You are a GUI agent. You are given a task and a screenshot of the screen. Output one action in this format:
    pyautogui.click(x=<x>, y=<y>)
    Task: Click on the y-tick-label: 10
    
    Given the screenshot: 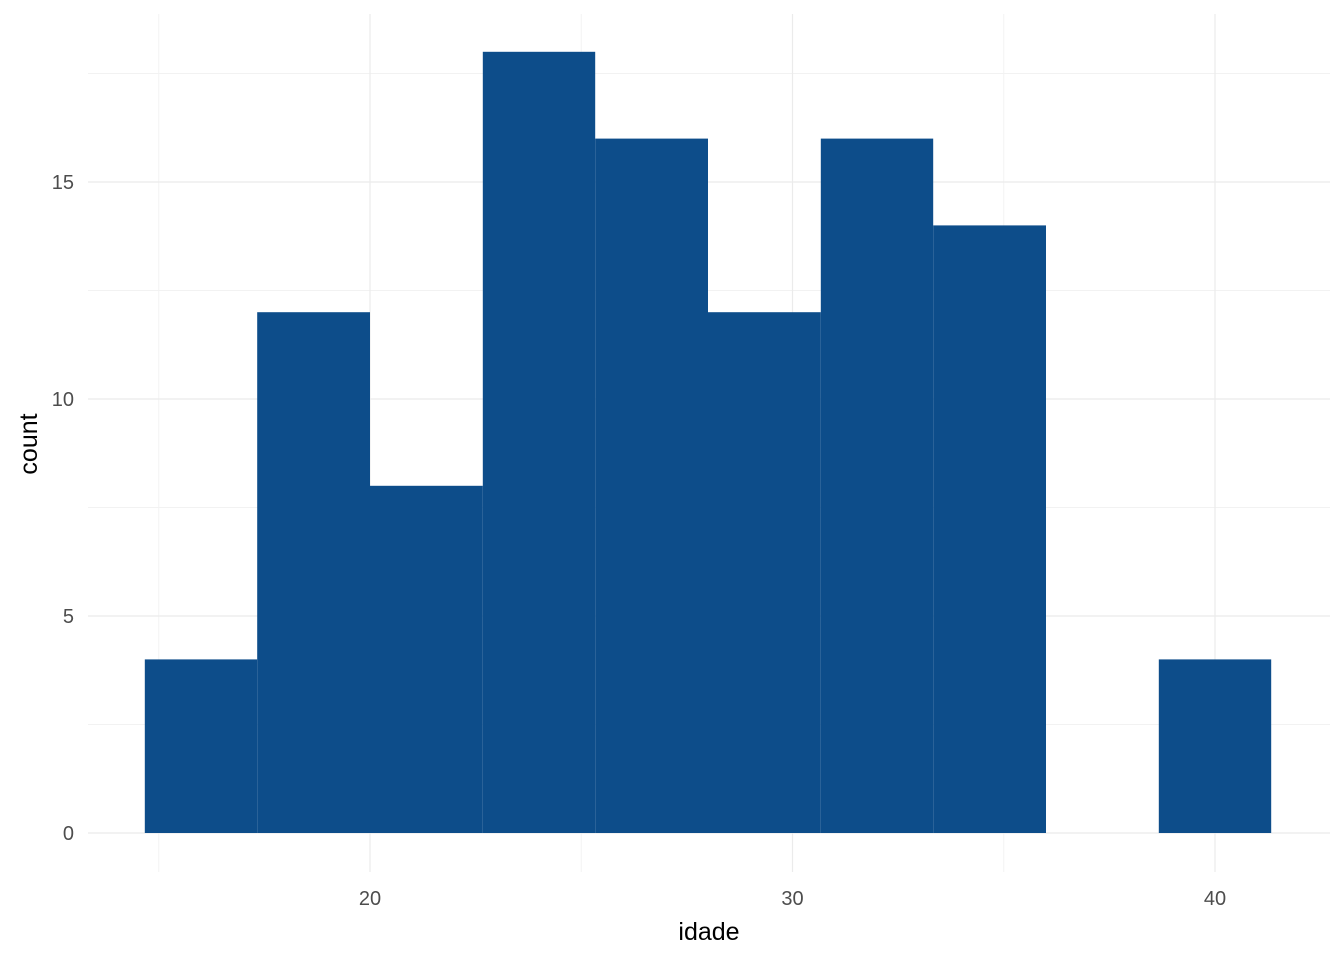 What is the action you would take?
    pyautogui.click(x=63, y=400)
    